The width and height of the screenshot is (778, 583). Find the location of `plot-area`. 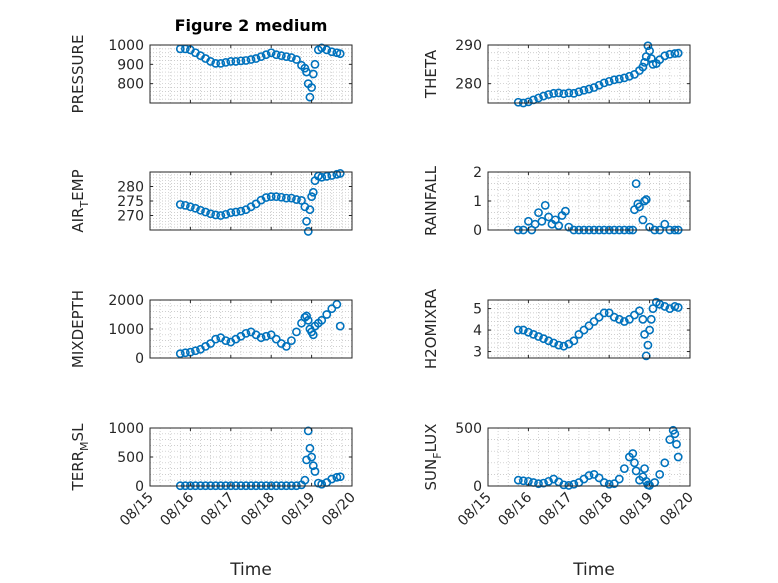

plot-area is located at coordinates (589, 74).